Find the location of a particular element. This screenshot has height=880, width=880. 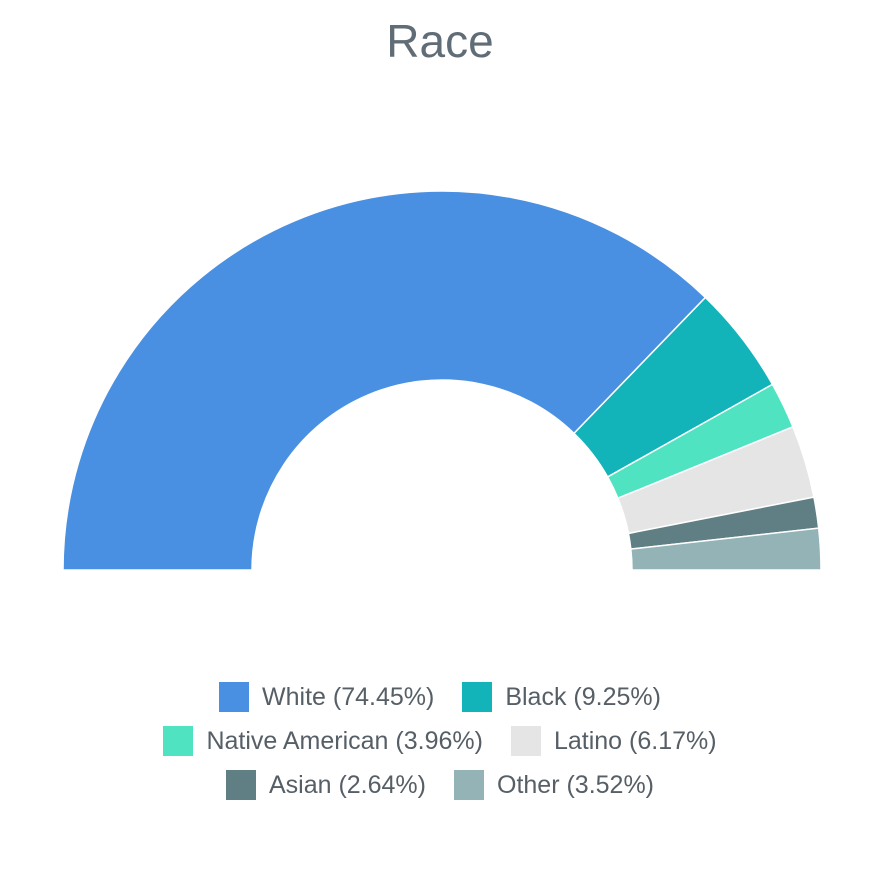

legend-item-native-american: Native American (3.96%) is located at coordinates (323, 741).